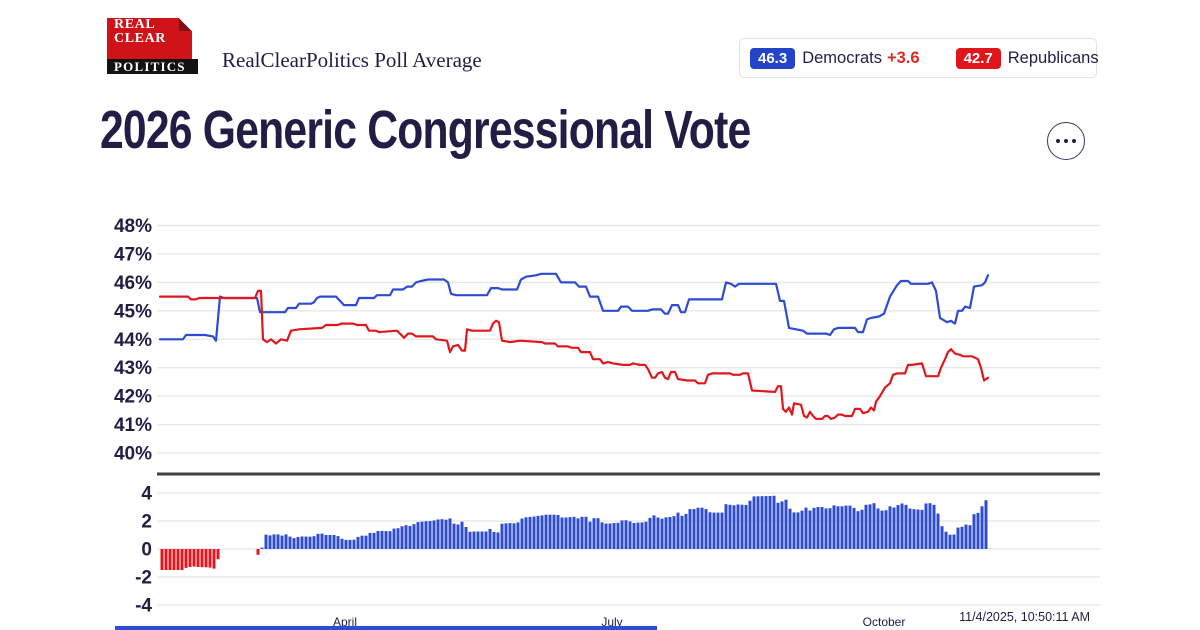  I want to click on svg-text: 0, so click(146, 550).